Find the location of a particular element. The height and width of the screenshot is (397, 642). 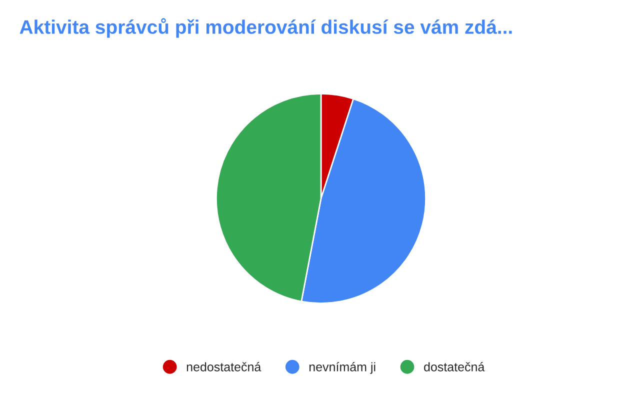

legend-label: dostatečná is located at coordinates (454, 367).